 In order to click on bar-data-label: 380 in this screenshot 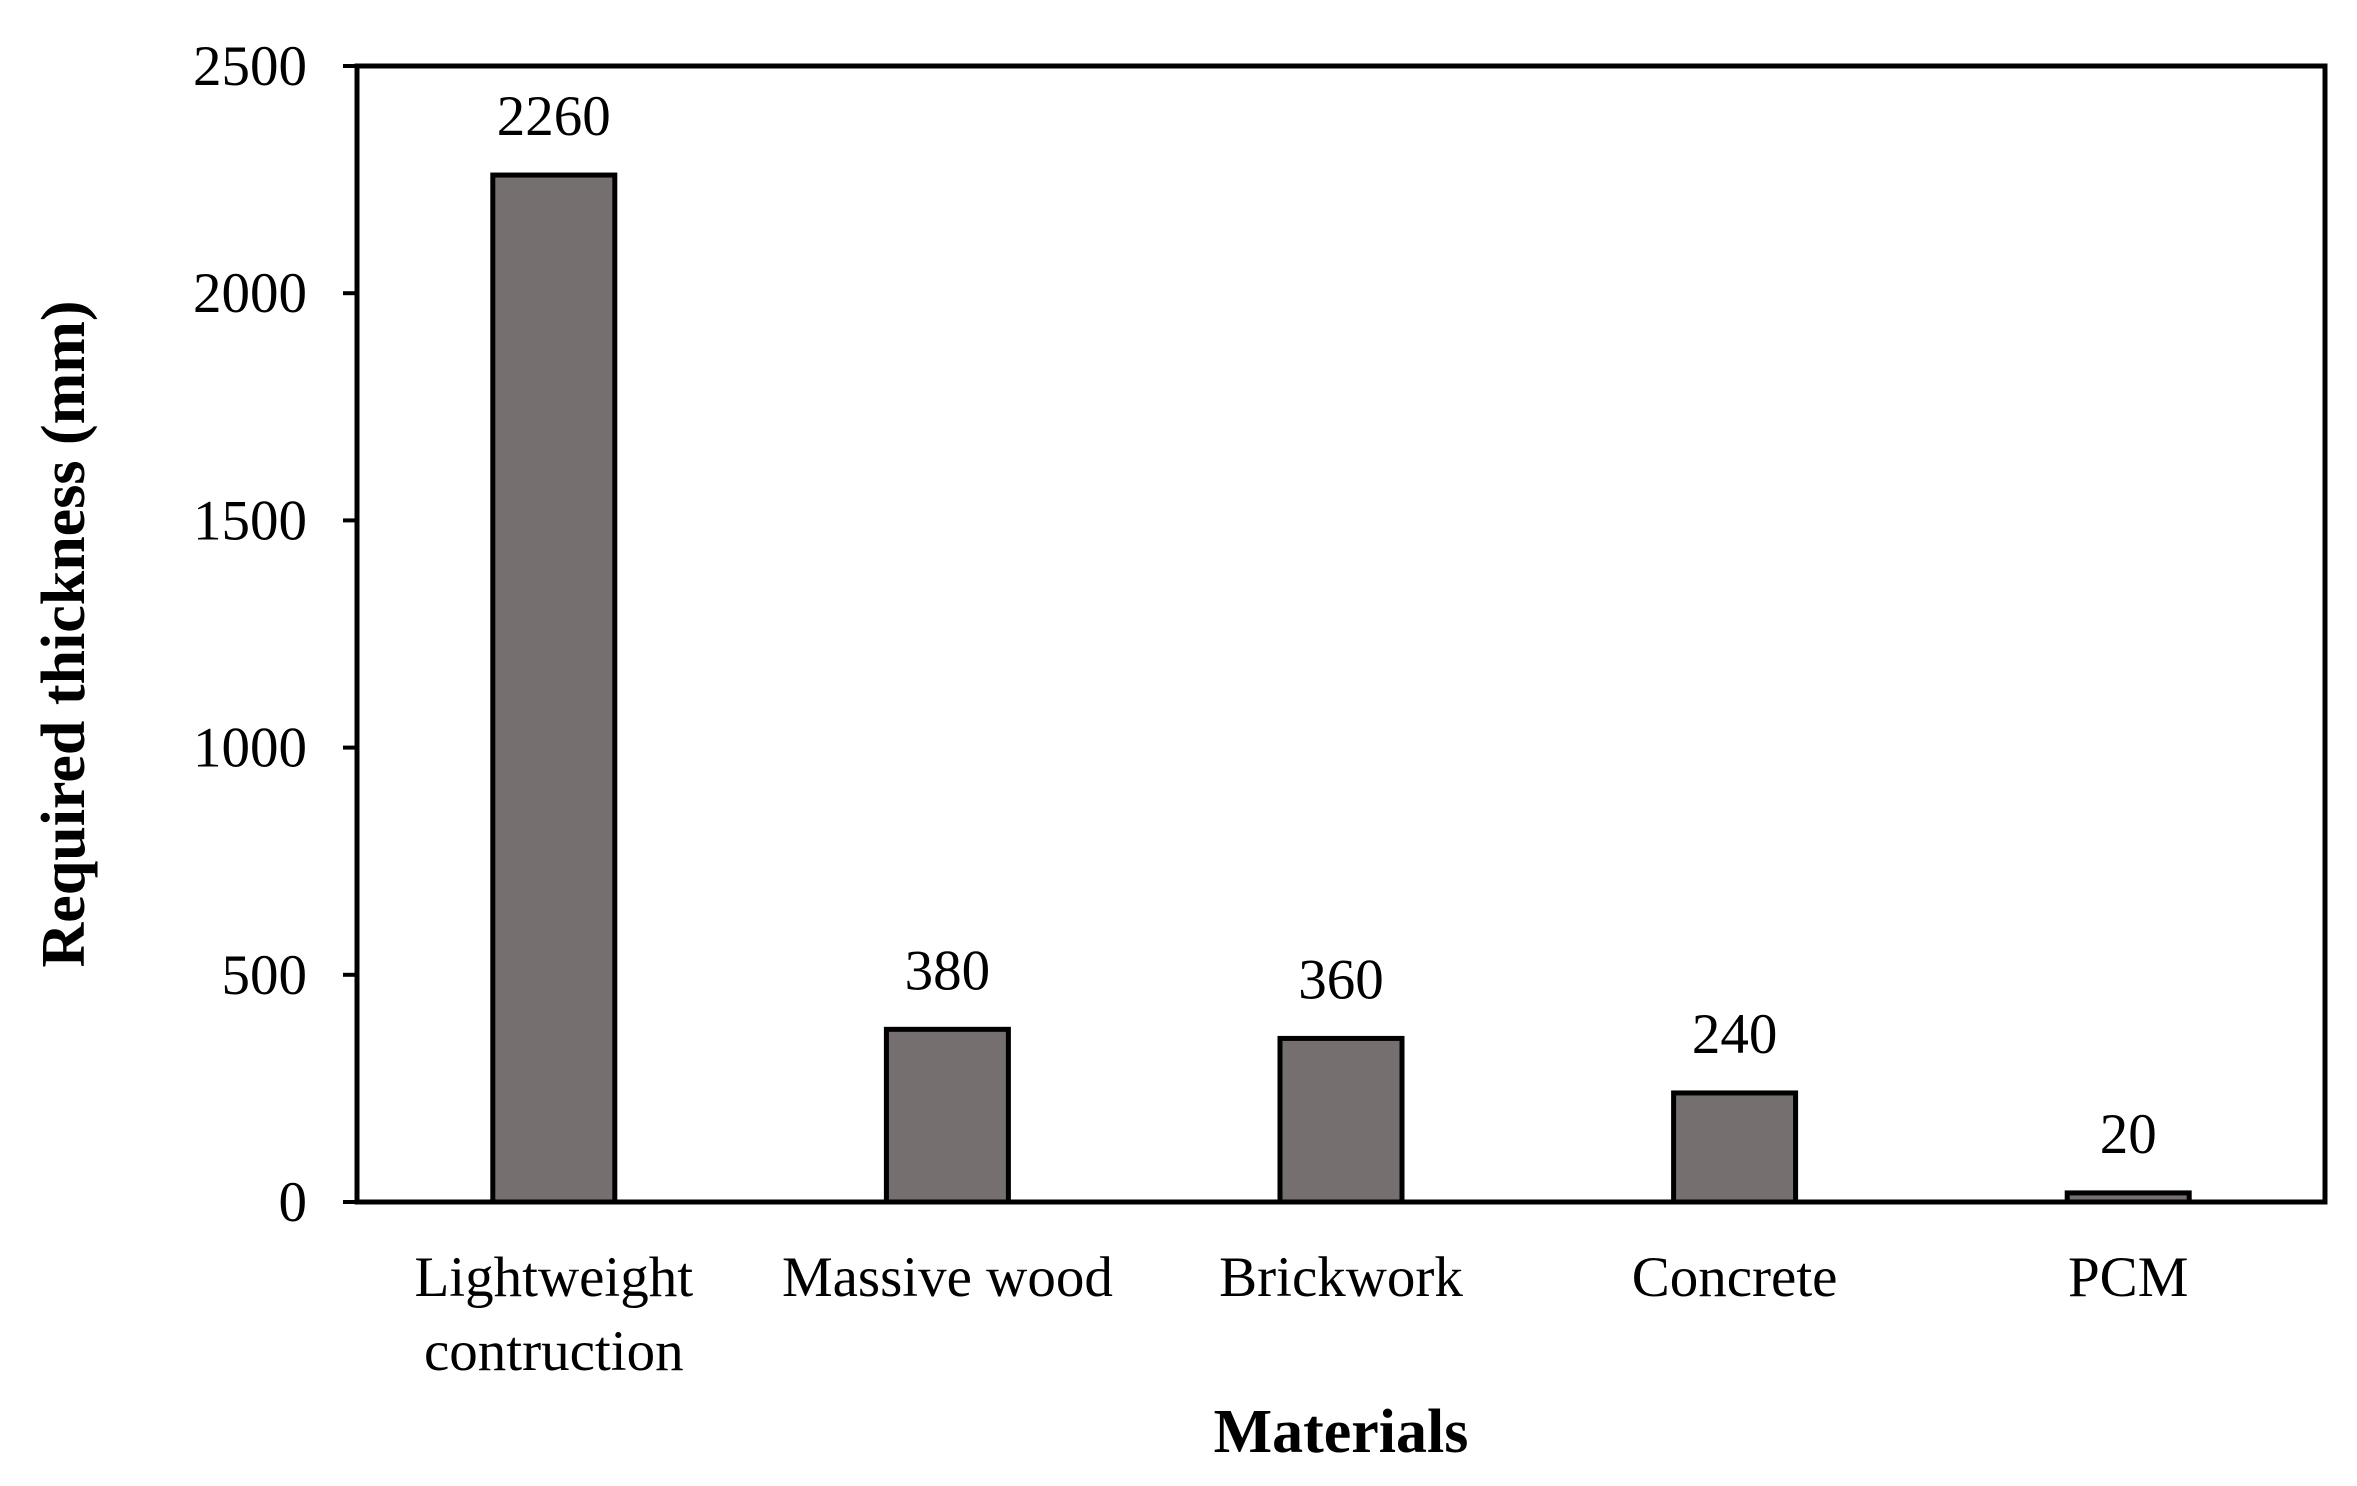, I will do `click(948, 970)`.